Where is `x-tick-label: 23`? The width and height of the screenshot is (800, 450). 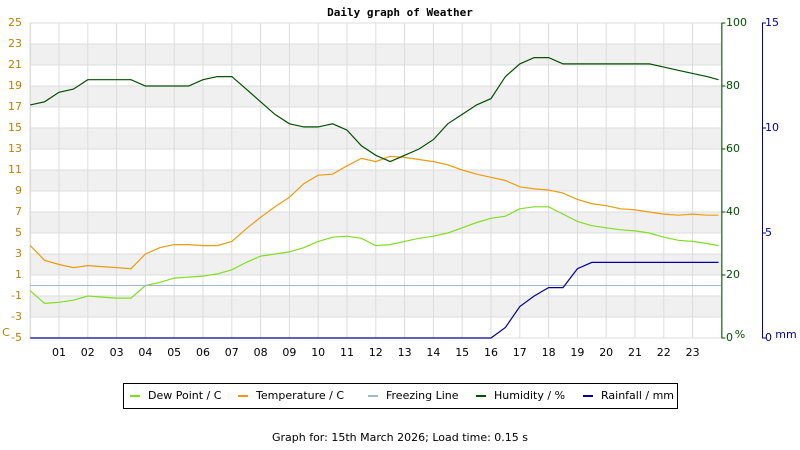
x-tick-label: 23 is located at coordinates (693, 352).